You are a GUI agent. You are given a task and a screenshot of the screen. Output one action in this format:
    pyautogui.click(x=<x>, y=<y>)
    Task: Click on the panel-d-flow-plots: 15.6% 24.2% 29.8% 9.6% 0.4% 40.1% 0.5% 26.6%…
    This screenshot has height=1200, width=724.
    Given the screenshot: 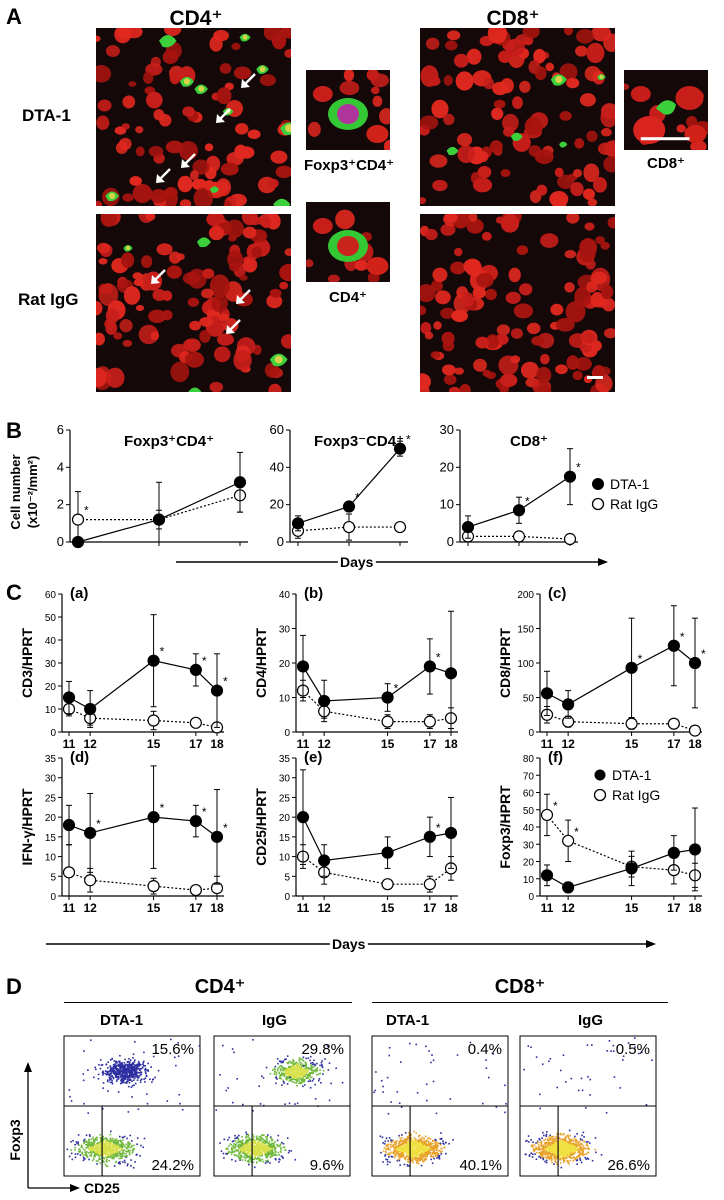 What is the action you would take?
    pyautogui.click(x=332, y=1115)
    